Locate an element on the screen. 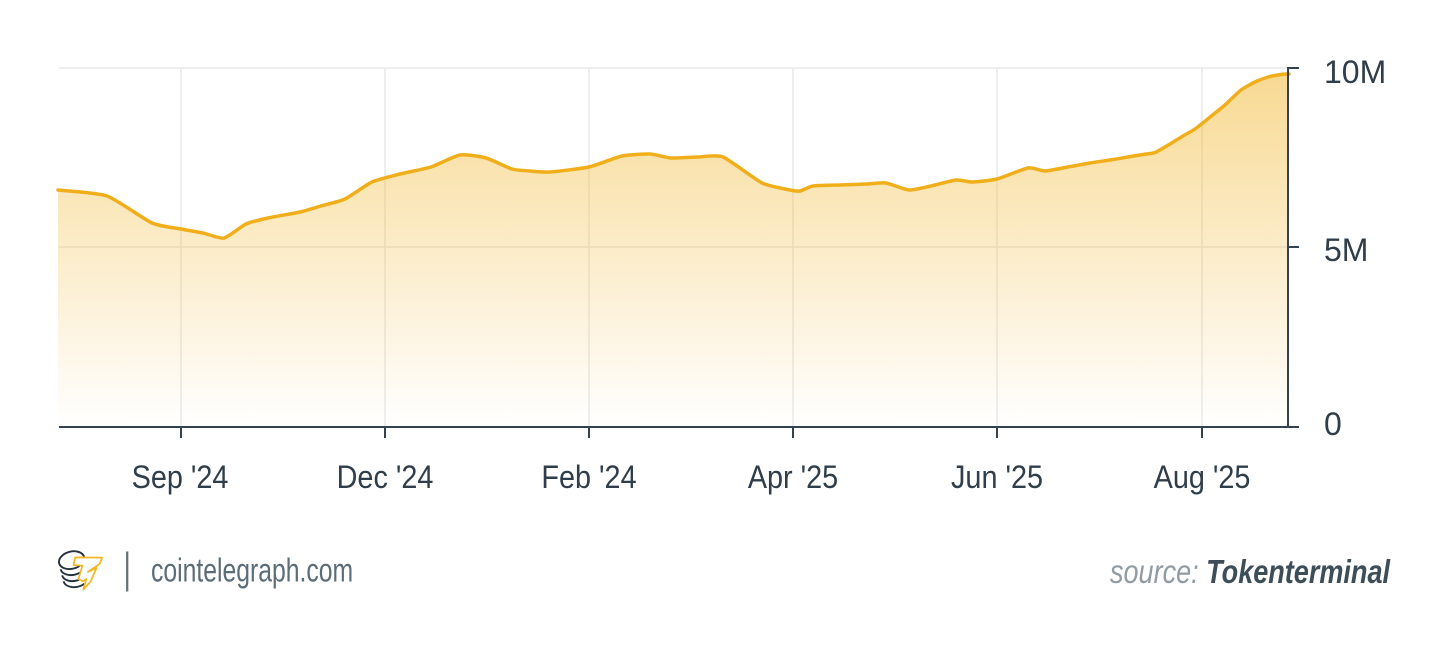 This screenshot has width=1450, height=657. svg-text: Feb '24 is located at coordinates (588, 478).